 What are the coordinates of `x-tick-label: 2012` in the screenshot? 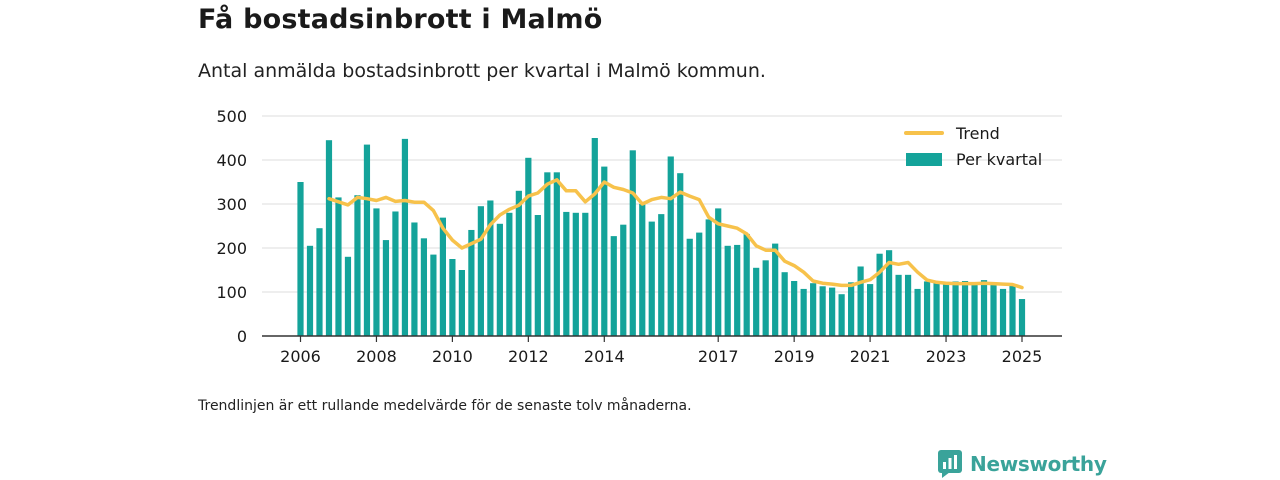 It's located at (528, 356).